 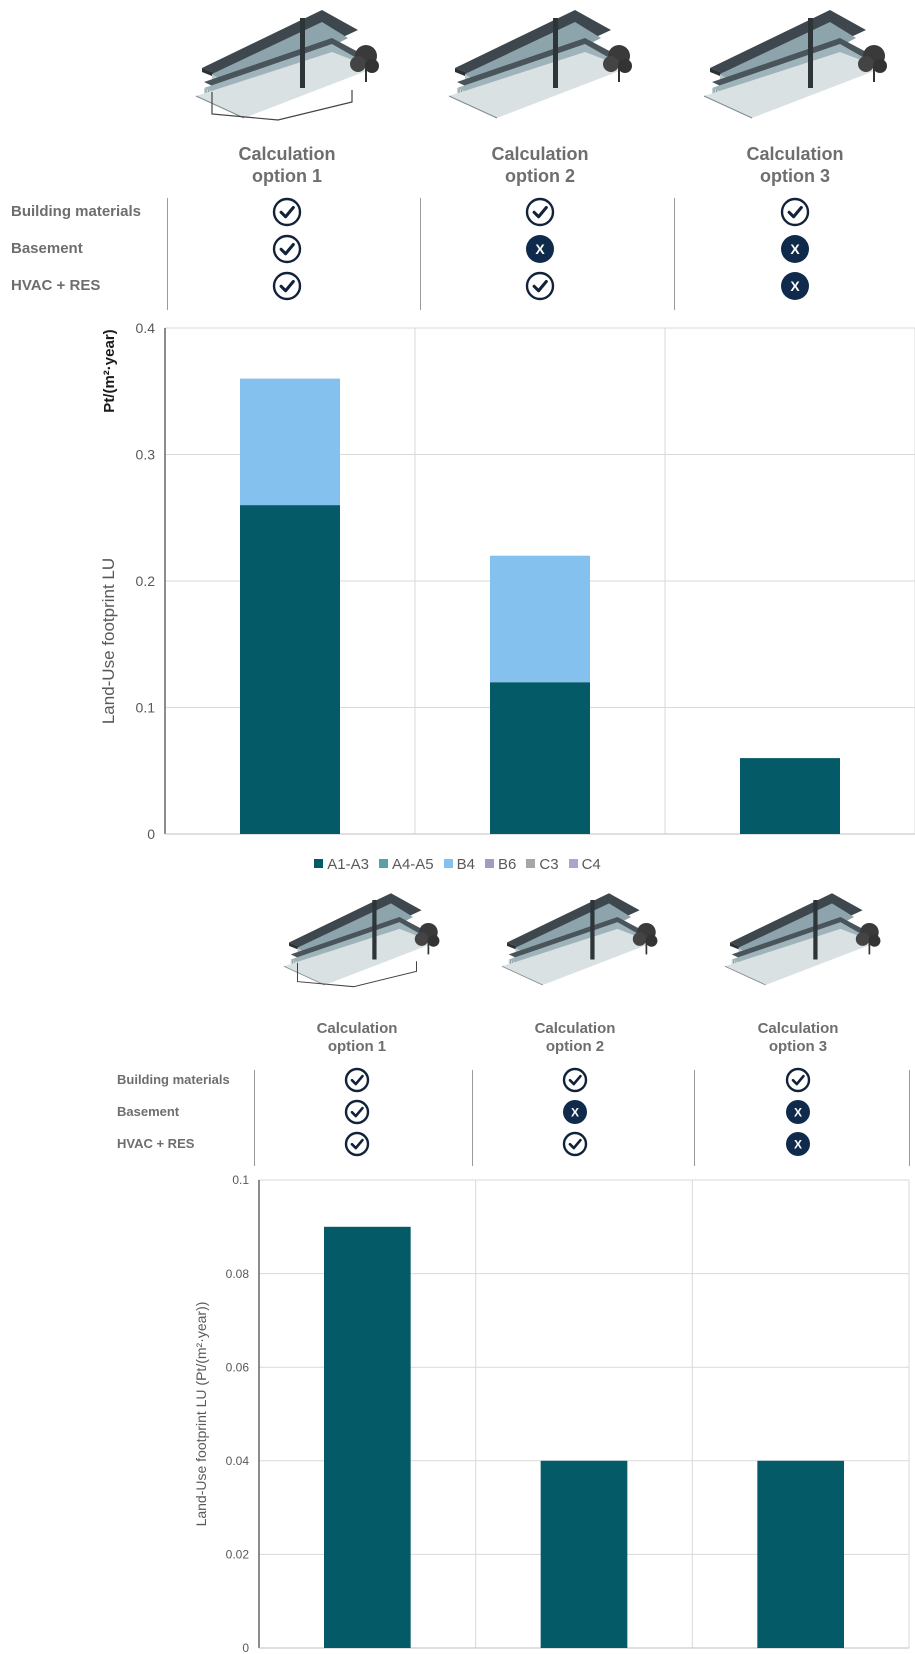 I want to click on y-axis-unit-label: Pt/(m²·year), so click(x=109, y=370).